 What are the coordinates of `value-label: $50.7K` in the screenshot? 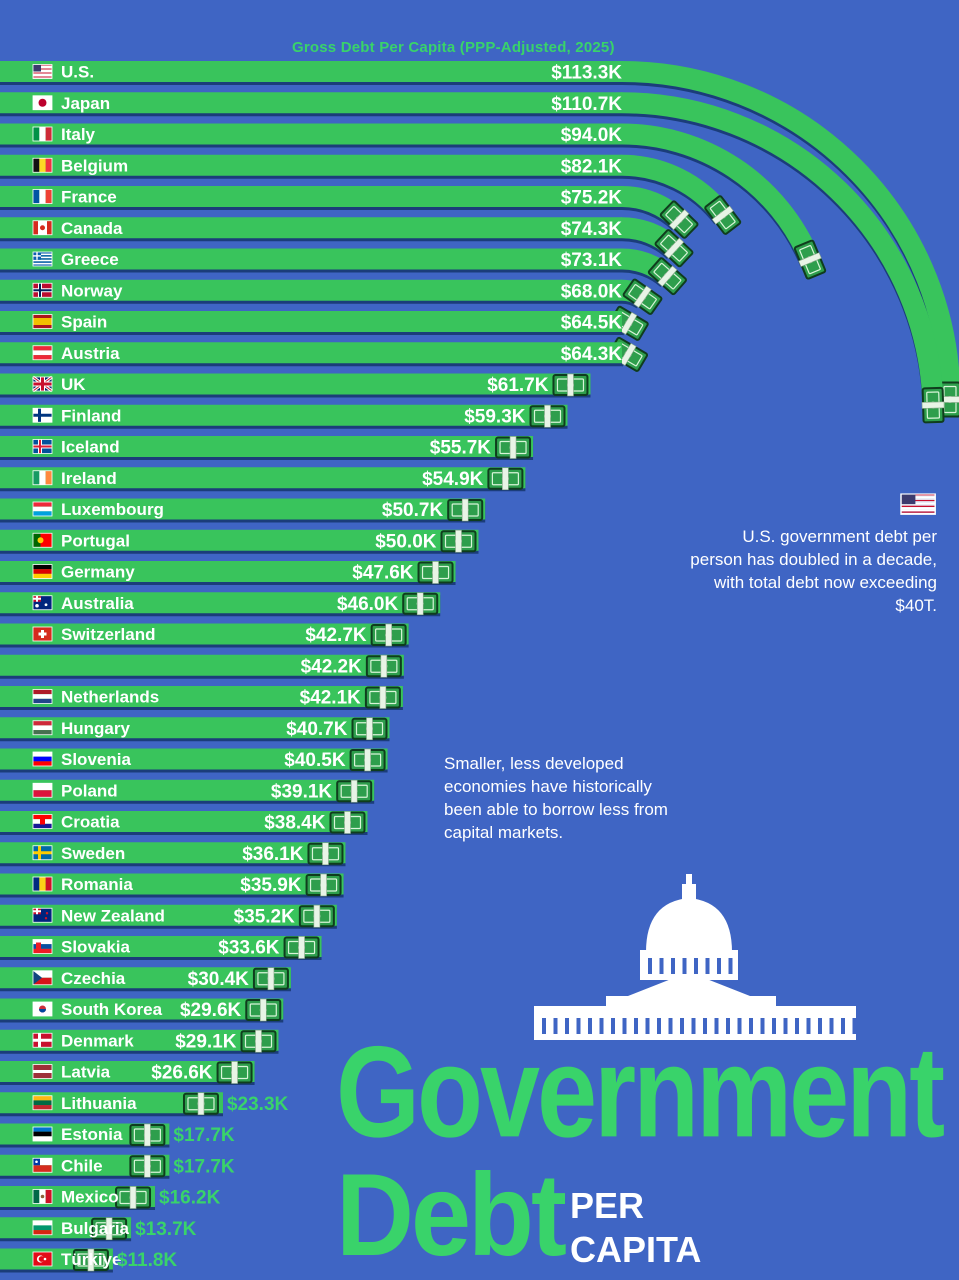 It's located at (413, 510).